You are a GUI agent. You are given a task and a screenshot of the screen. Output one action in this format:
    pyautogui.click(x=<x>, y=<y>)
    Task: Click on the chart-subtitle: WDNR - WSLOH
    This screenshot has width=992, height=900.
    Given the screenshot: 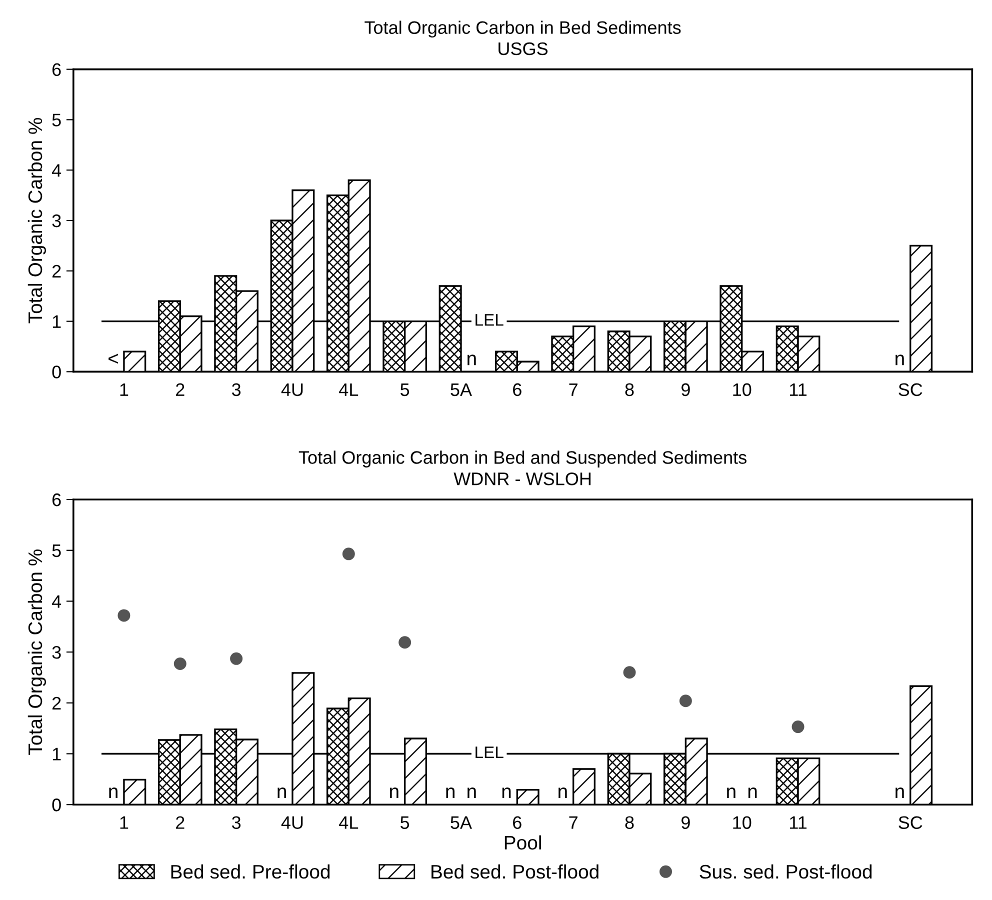 What is the action you would take?
    pyautogui.click(x=522, y=479)
    